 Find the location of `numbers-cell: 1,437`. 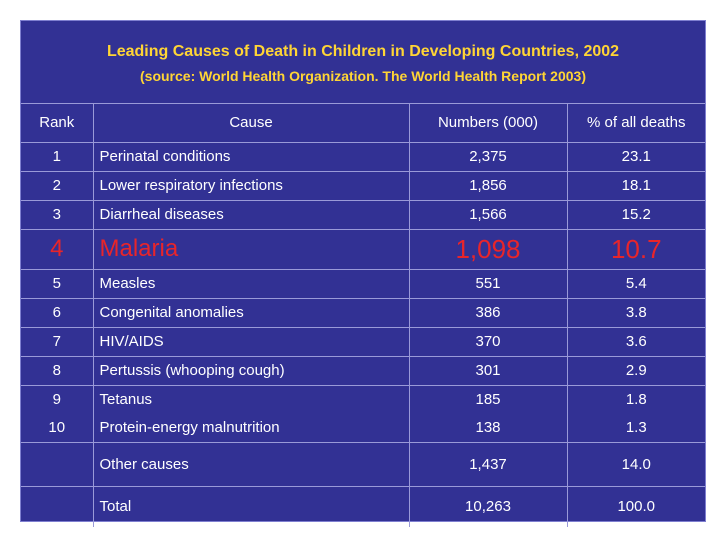

numbers-cell: 1,437 is located at coordinates (488, 463).